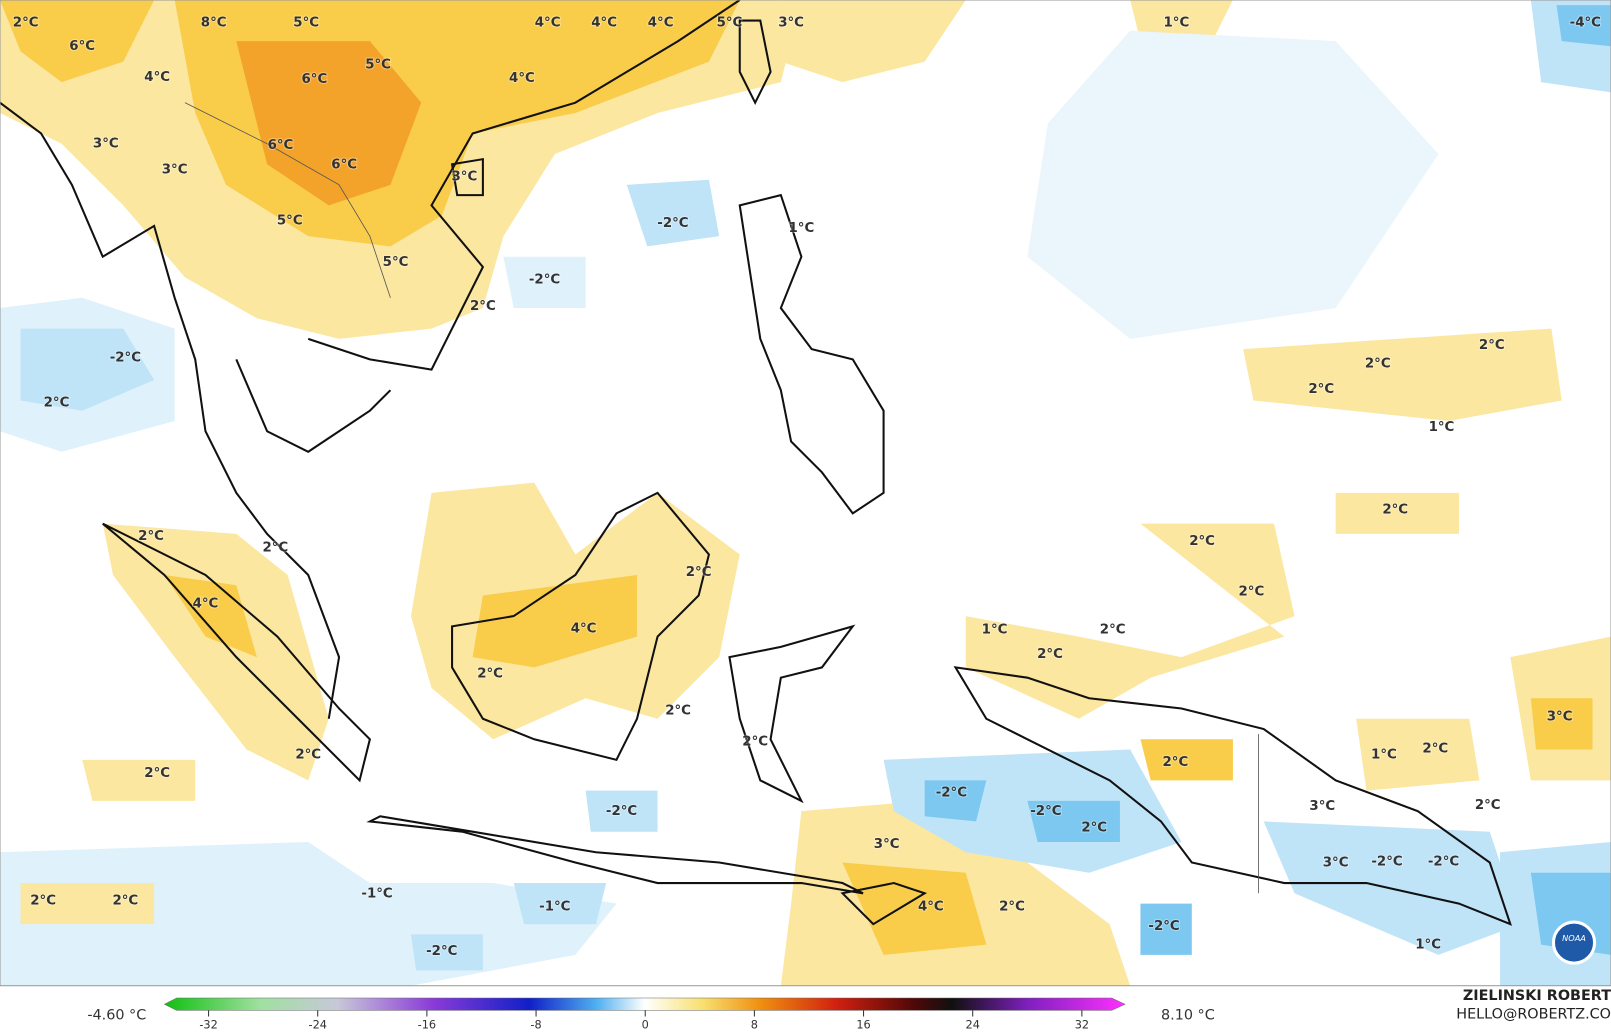 The image size is (1611, 1035). What do you see at coordinates (427, 1025) in the screenshot?
I see `colorbar-tick-label: -16` at bounding box center [427, 1025].